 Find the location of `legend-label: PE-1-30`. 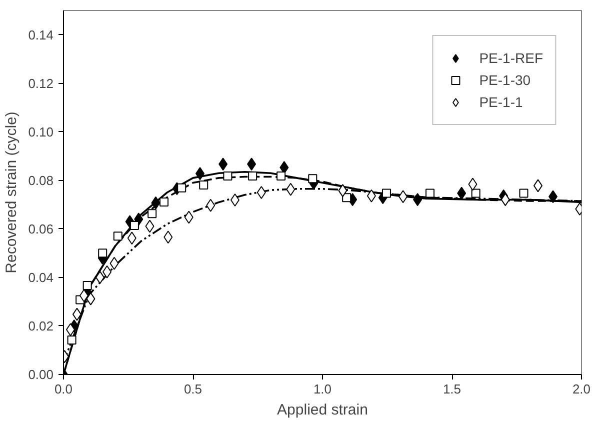

legend-label: PE-1-30 is located at coordinates (505, 80).